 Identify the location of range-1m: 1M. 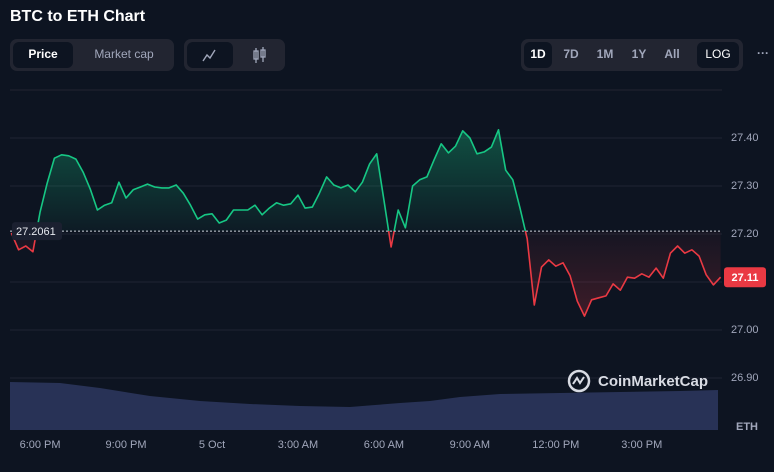
(605, 54).